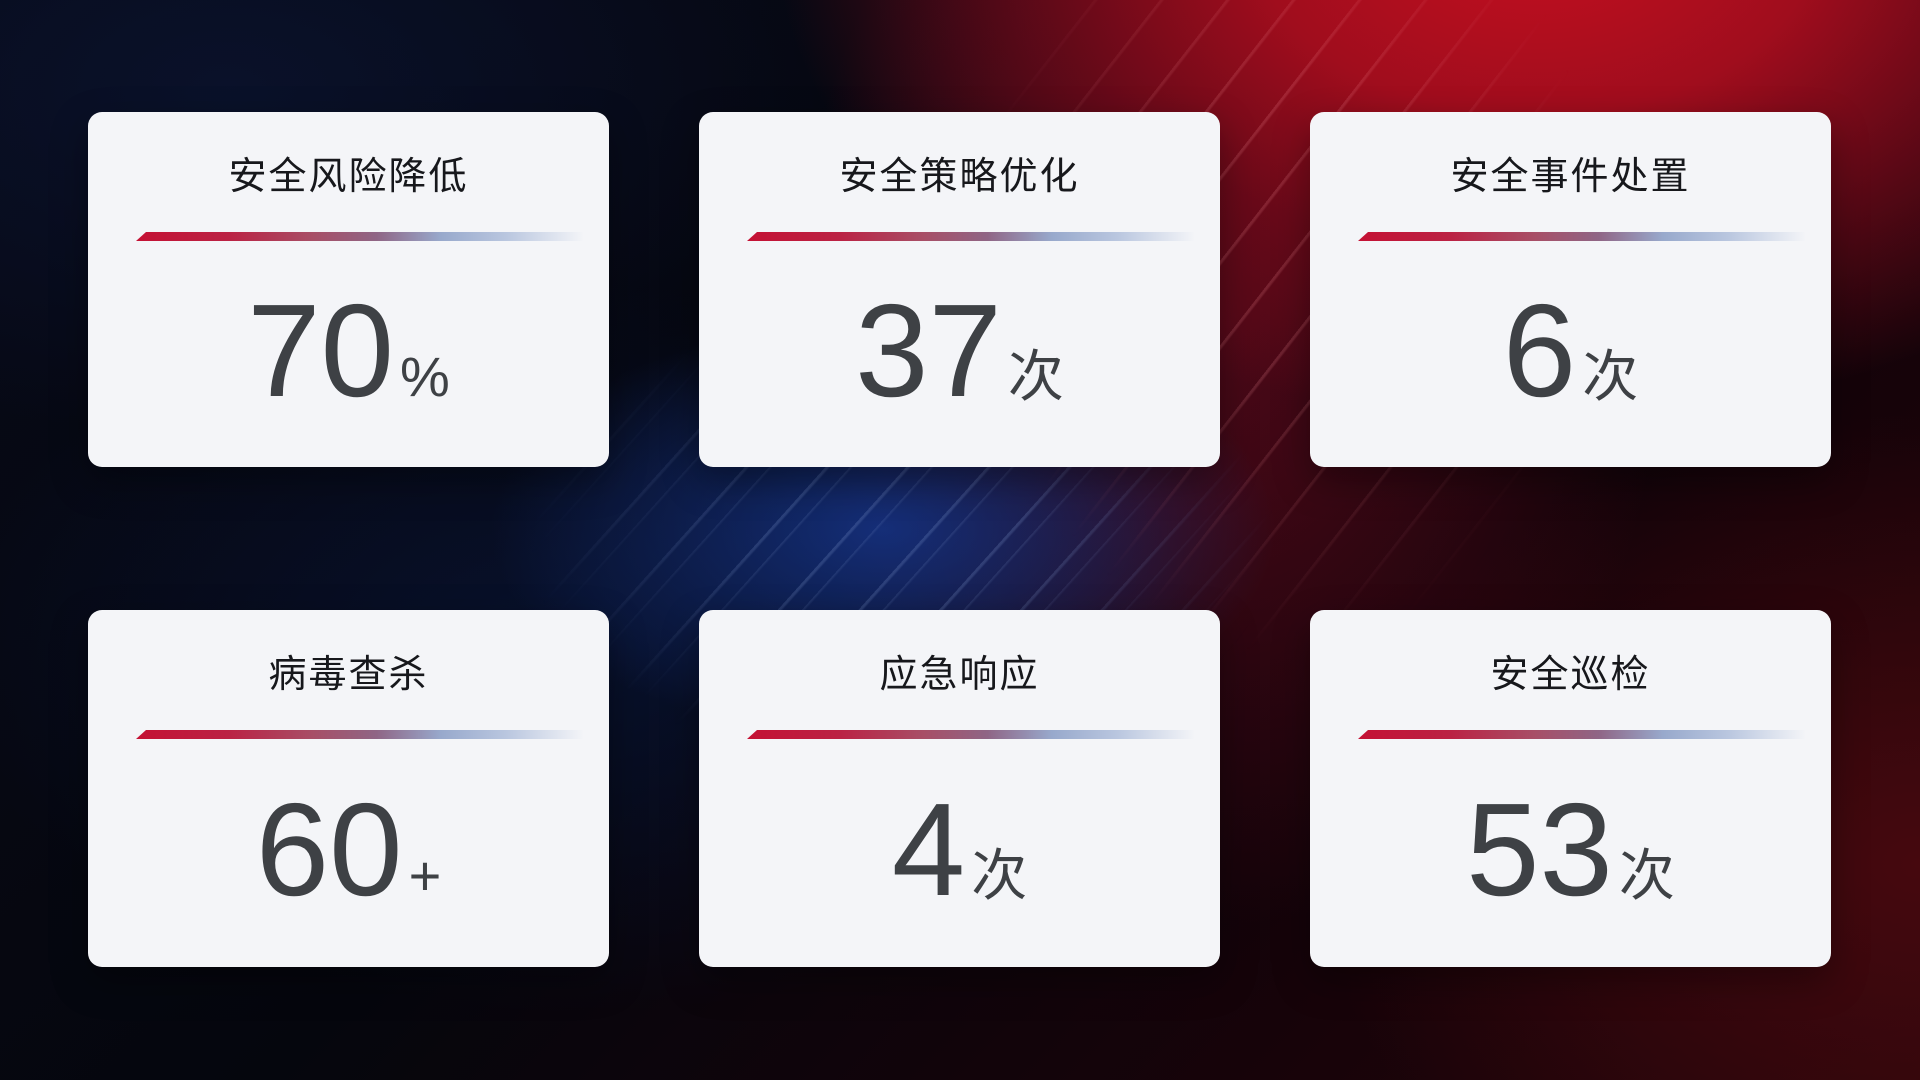  I want to click on card-value: 6 次, so click(1570, 351).